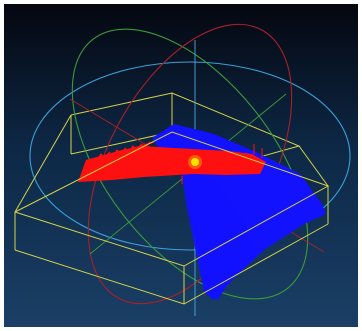 The image size is (362, 331). Describe the element at coordinates (172, 162) in the screenshot. I see `red-point-cloud` at that location.